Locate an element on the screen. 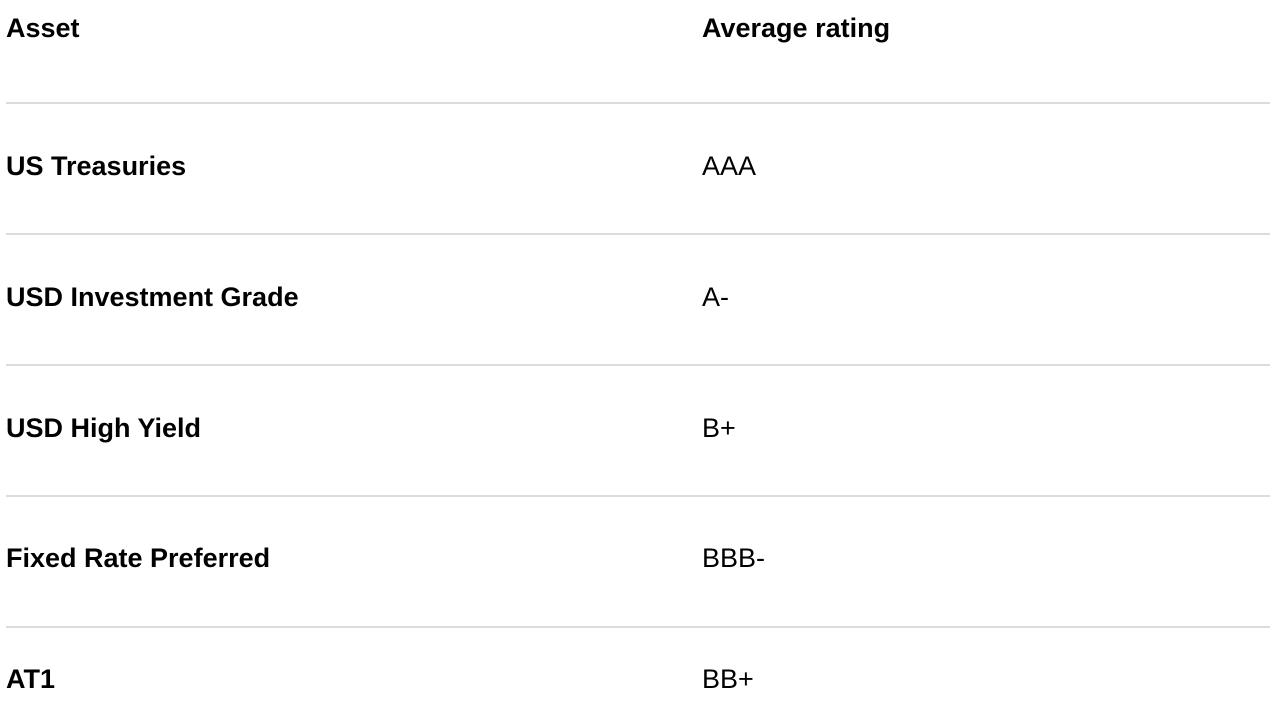 The width and height of the screenshot is (1280, 720). table-row: USD High Yield B+ is located at coordinates (640, 428).